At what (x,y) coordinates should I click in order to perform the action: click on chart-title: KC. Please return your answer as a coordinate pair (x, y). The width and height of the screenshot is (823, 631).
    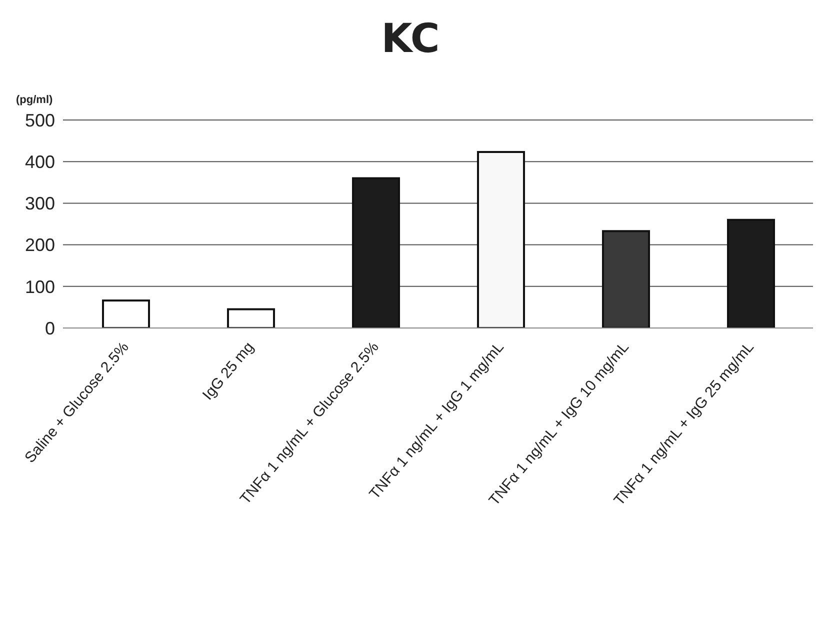
    Looking at the image, I should click on (410, 39).